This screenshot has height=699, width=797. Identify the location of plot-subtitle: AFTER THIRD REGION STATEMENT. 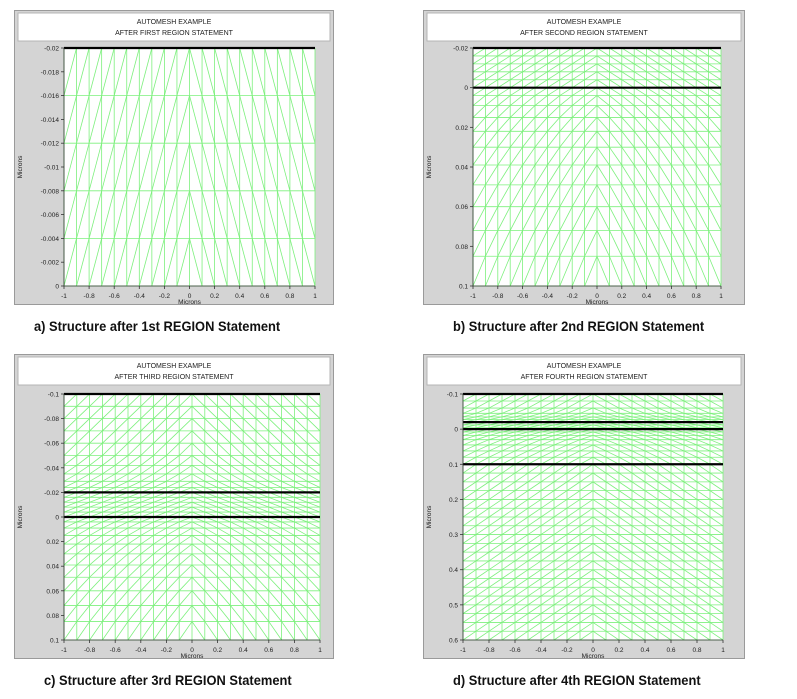
(174, 377).